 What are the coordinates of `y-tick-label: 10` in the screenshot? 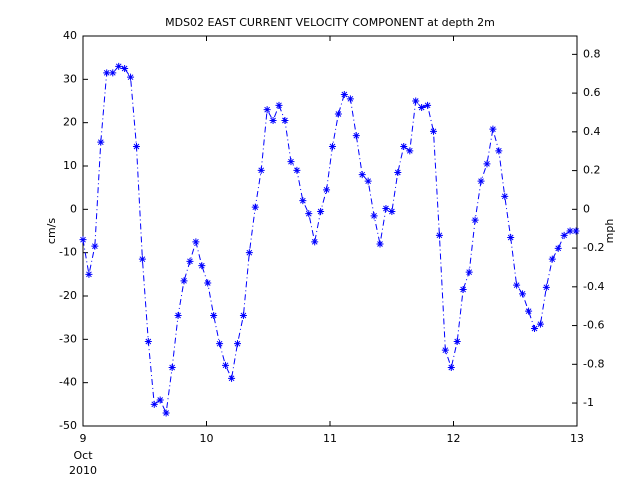 It's located at (70, 165).